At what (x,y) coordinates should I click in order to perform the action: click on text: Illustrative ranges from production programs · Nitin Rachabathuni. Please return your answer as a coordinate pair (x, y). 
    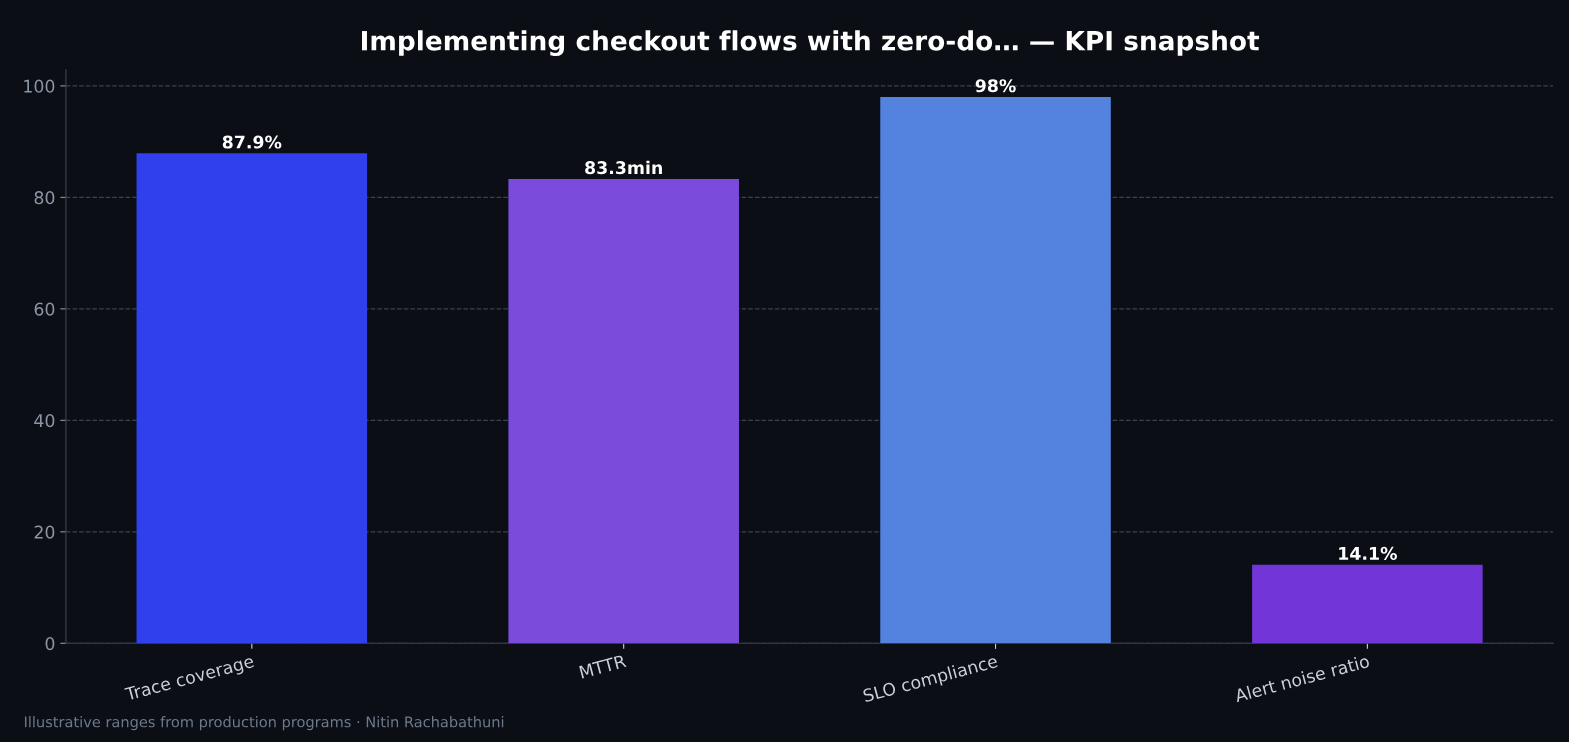
    Looking at the image, I should click on (264, 723).